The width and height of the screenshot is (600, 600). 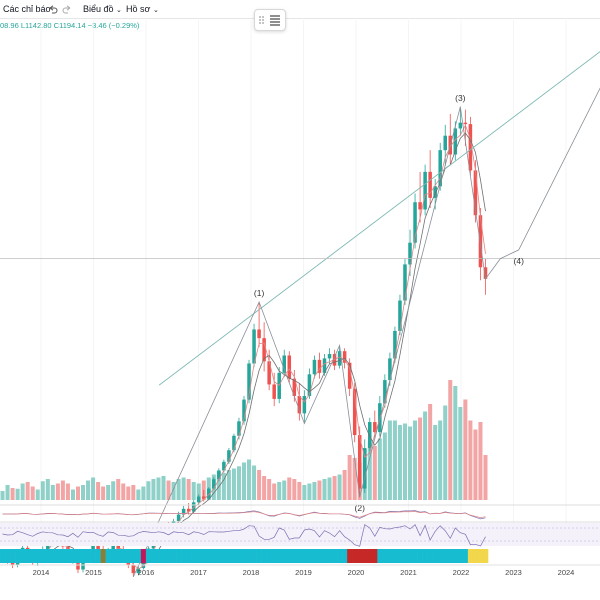 What do you see at coordinates (519, 261) in the screenshot?
I see `wave-label: (4)` at bounding box center [519, 261].